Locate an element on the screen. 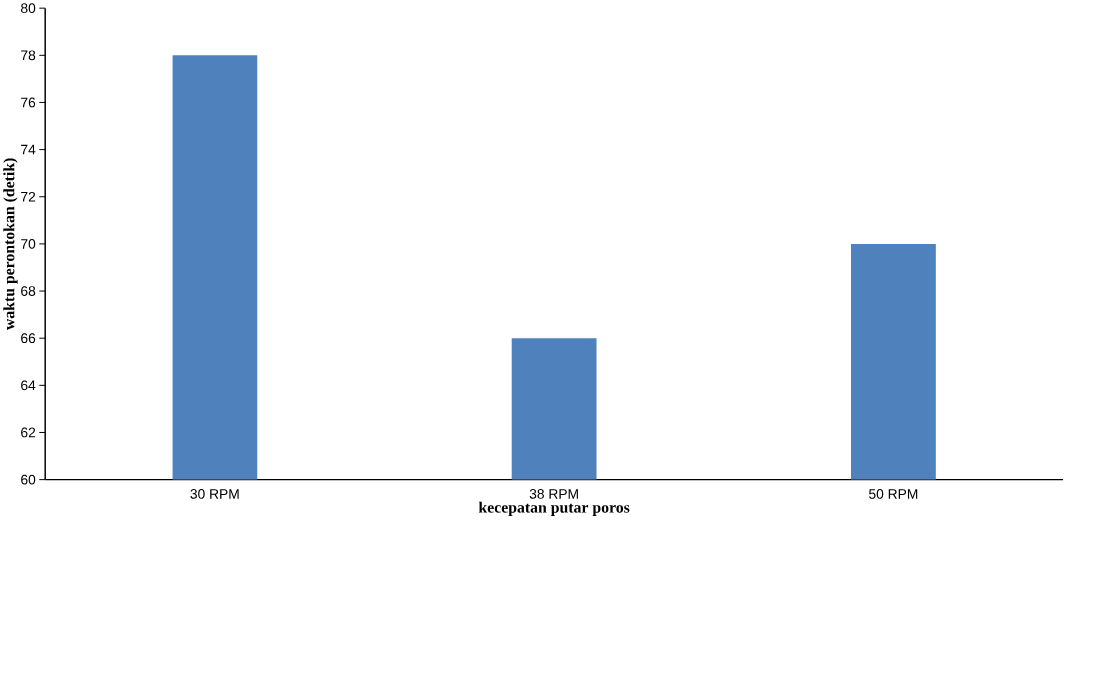  y-tick-label: 64 is located at coordinates (28, 385).